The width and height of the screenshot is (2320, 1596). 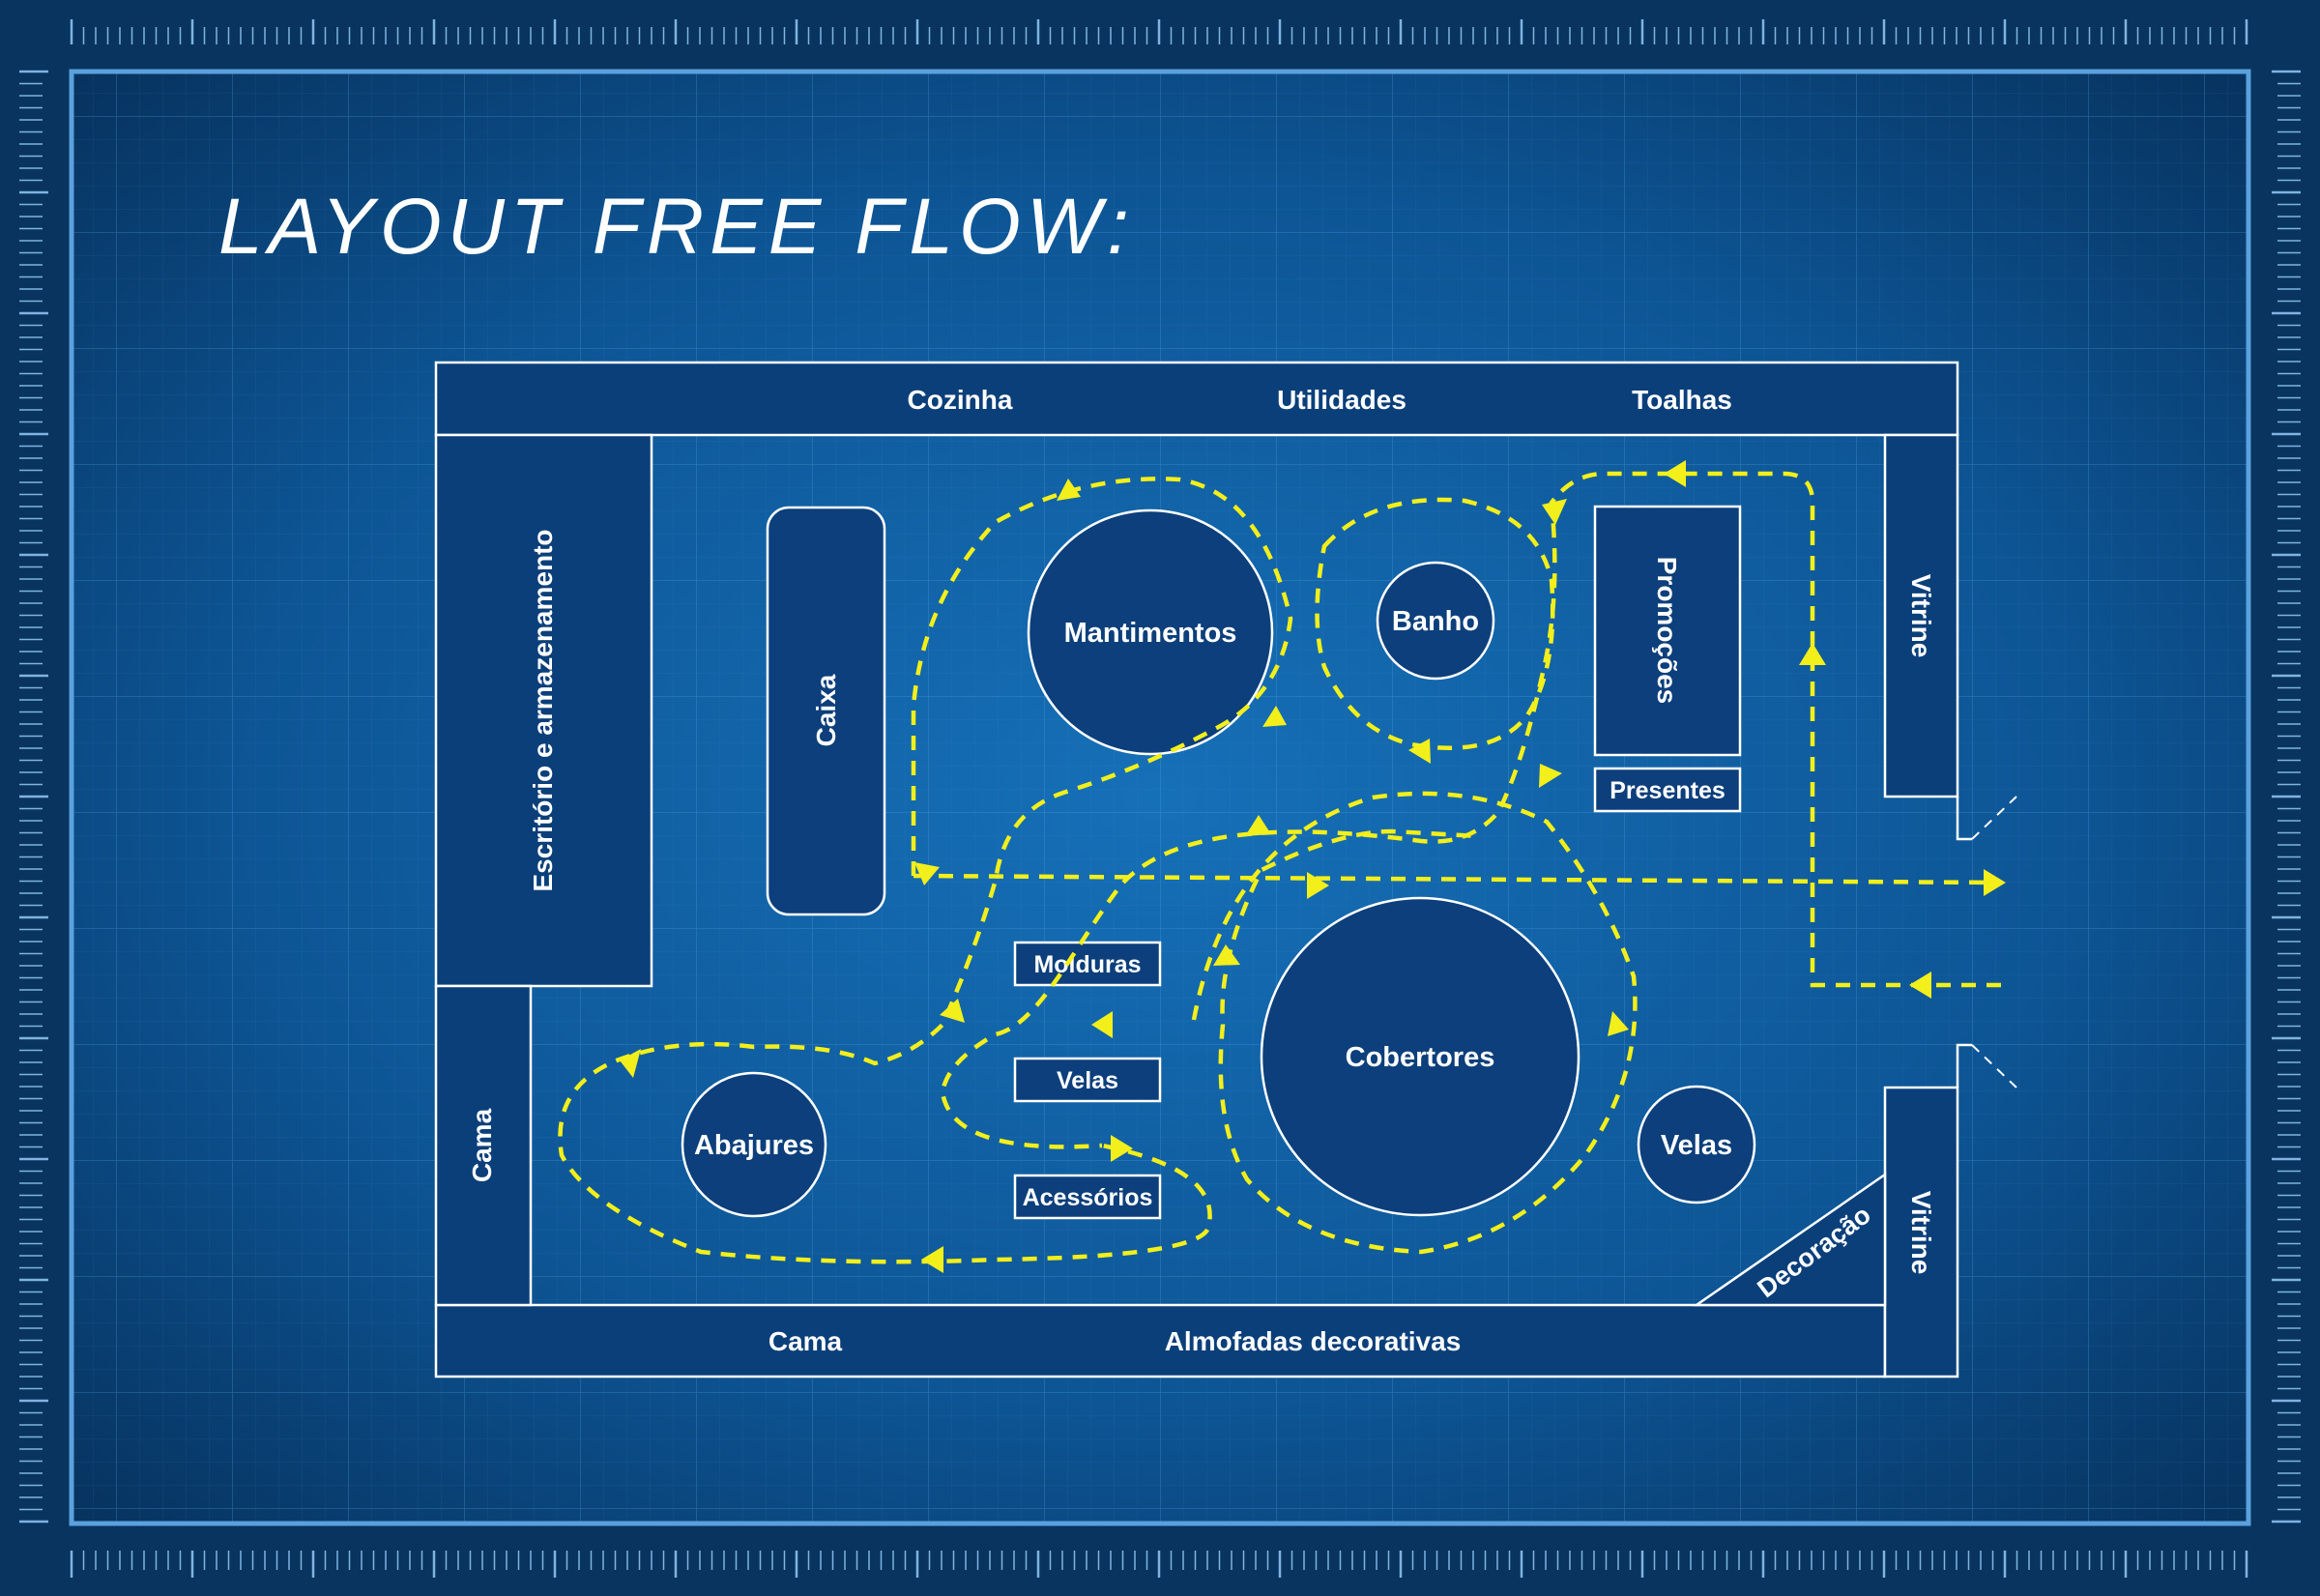 I want to click on fixture-label-presentes: Presentes, so click(x=1668, y=790).